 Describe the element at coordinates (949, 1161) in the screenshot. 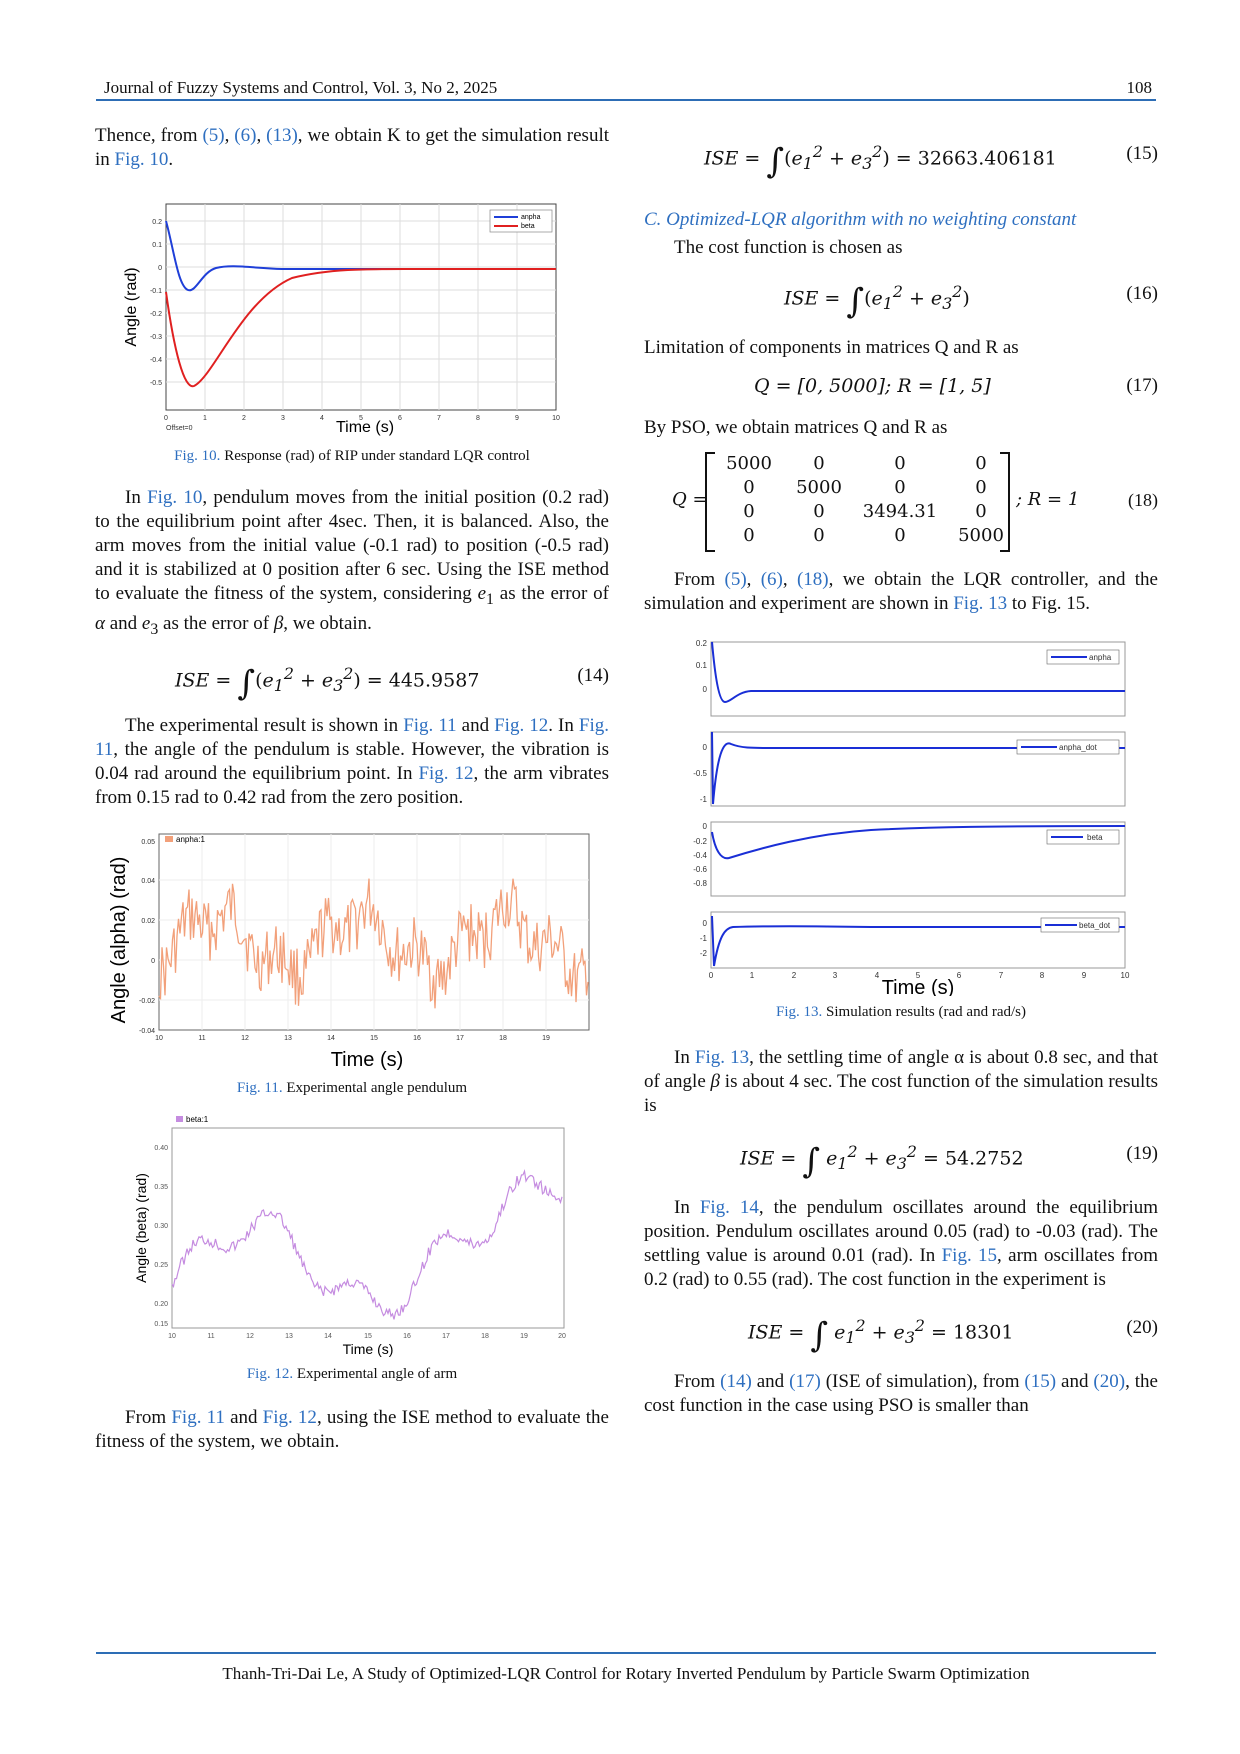

I see `equation-19: ISE = ∫ e12 + e32 = 54.2752 (19)` at that location.